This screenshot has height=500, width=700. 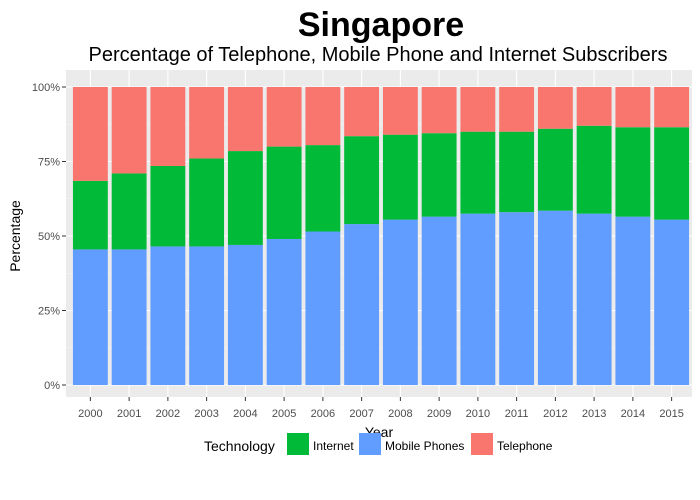 What do you see at coordinates (525, 446) in the screenshot?
I see `legend-label-telephone: Telephone` at bounding box center [525, 446].